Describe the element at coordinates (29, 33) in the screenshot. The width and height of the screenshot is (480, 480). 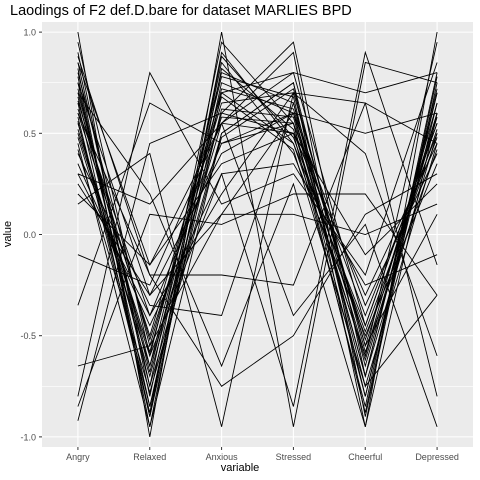
I see `y-tick-label: 1.0` at that location.